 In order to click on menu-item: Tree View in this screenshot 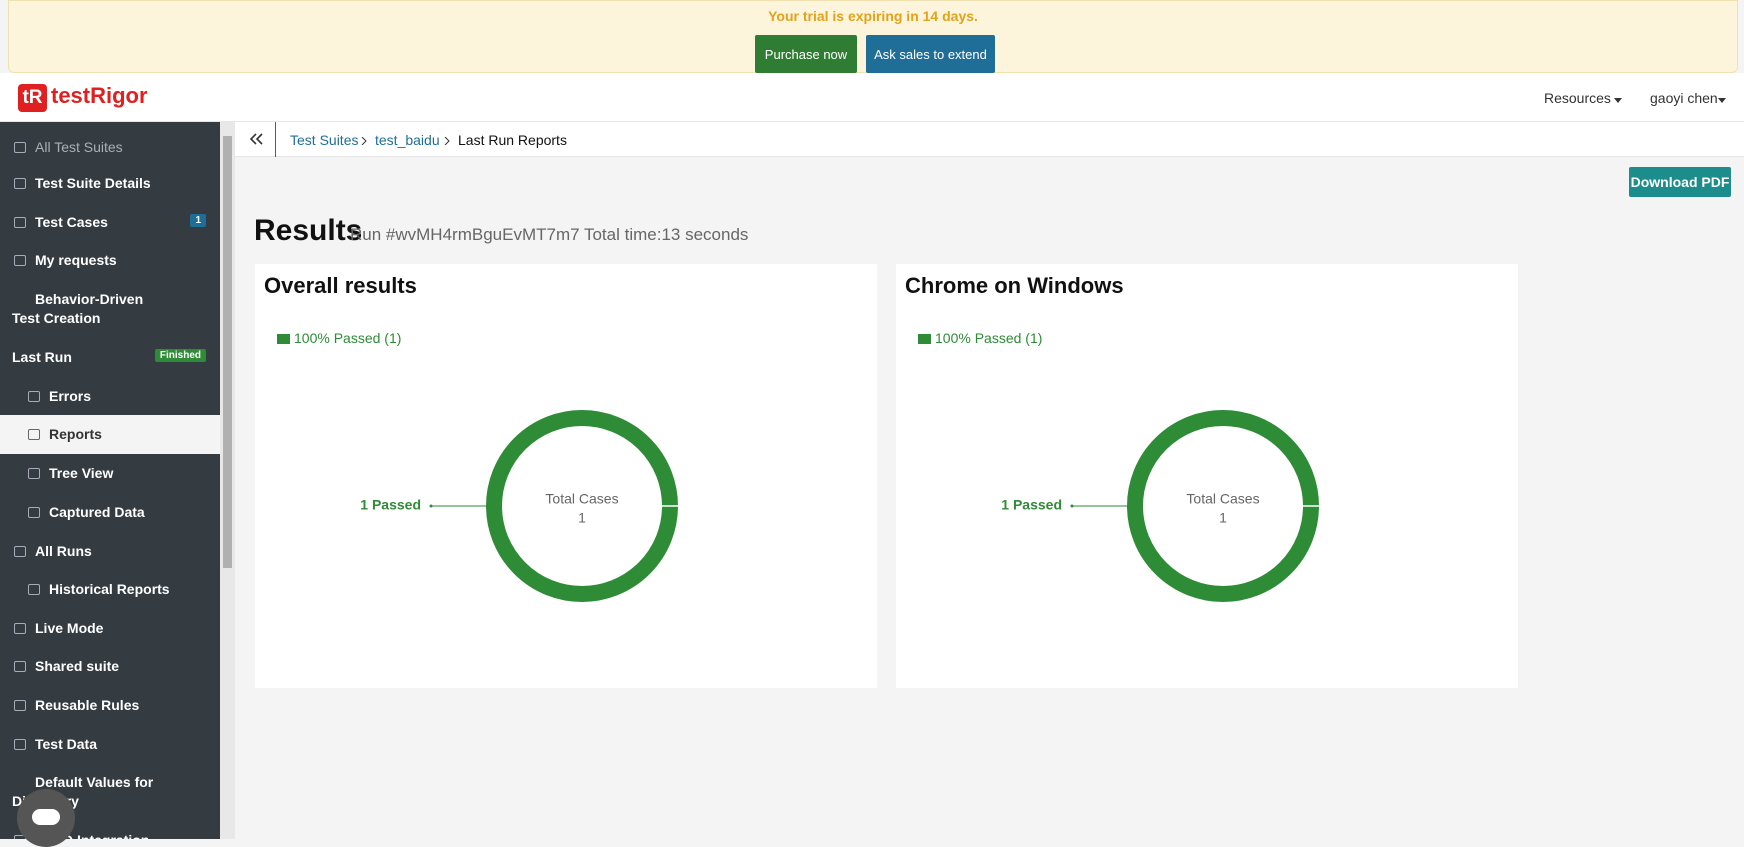, I will do `click(81, 473)`.